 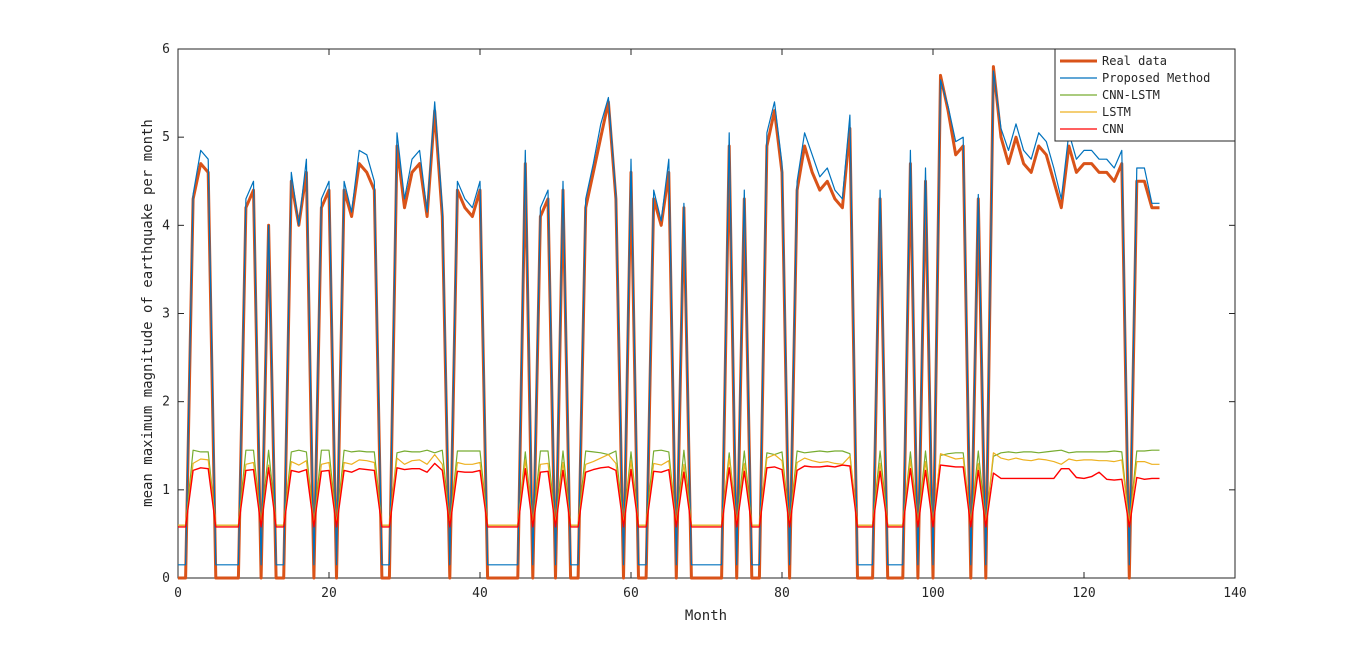 I want to click on x-tick-label: 120, so click(x=1083, y=593).